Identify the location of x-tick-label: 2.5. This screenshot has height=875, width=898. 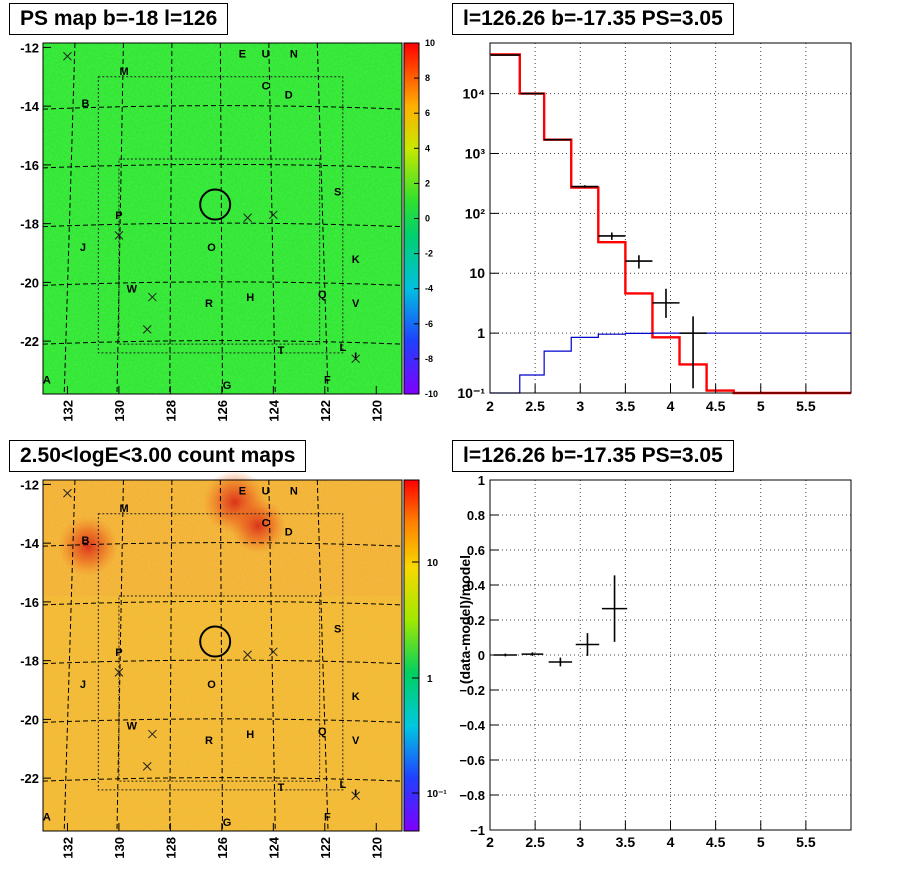
(535, 406).